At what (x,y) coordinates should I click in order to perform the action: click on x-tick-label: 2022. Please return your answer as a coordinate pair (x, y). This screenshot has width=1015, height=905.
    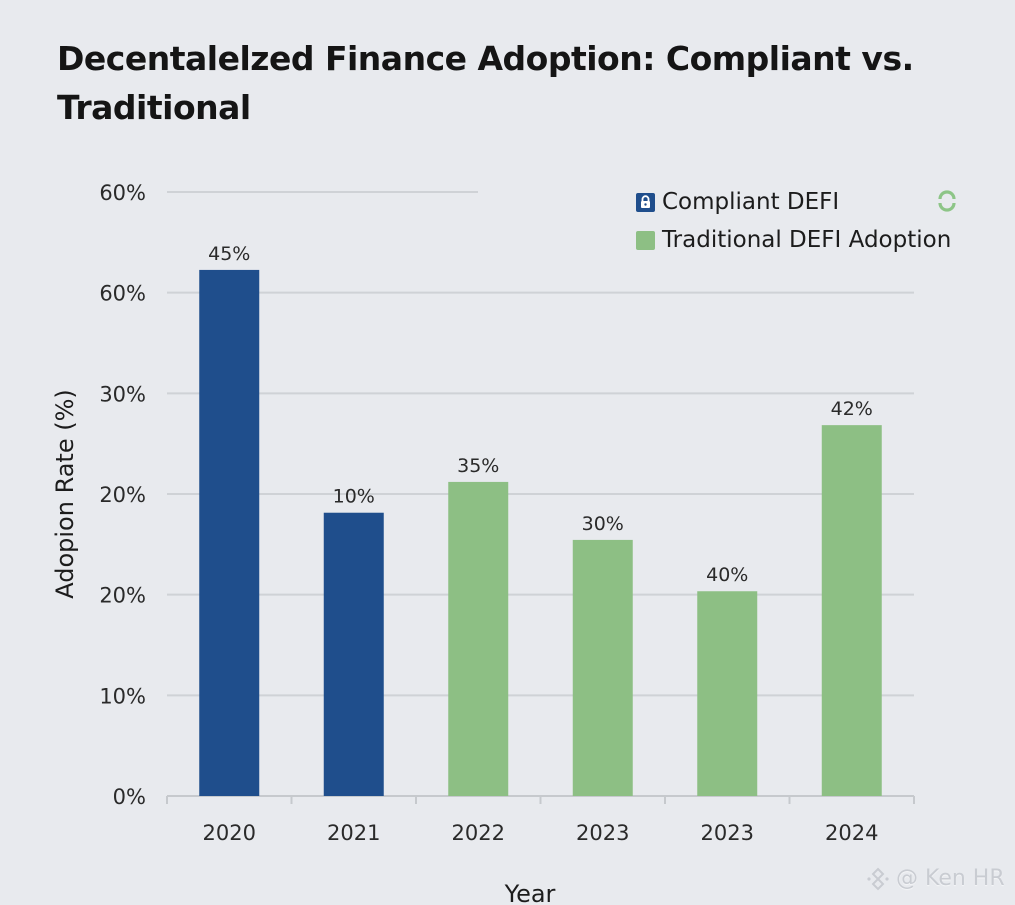
    Looking at the image, I should click on (478, 833).